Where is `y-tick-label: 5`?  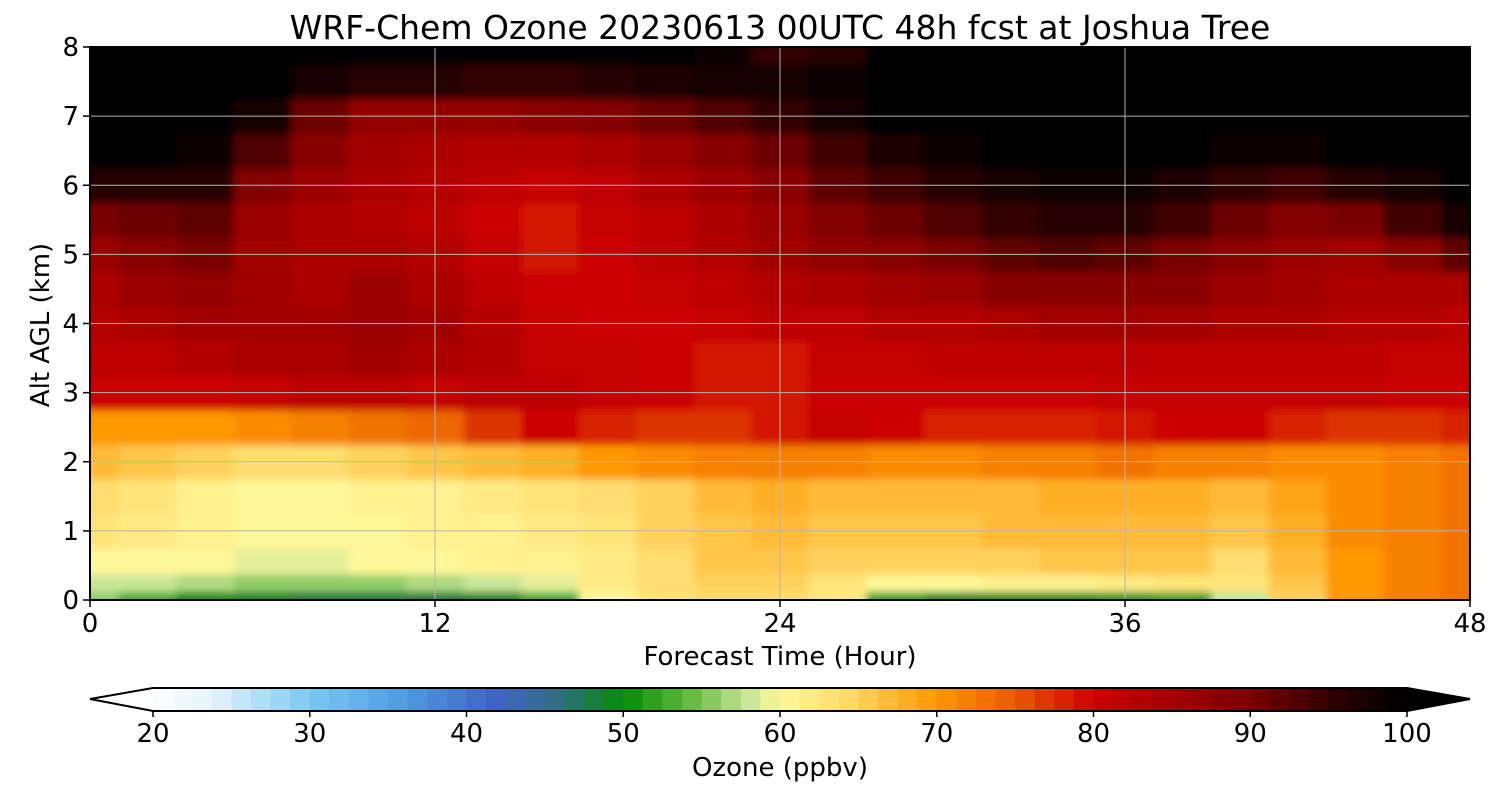
y-tick-label: 5 is located at coordinates (70, 255).